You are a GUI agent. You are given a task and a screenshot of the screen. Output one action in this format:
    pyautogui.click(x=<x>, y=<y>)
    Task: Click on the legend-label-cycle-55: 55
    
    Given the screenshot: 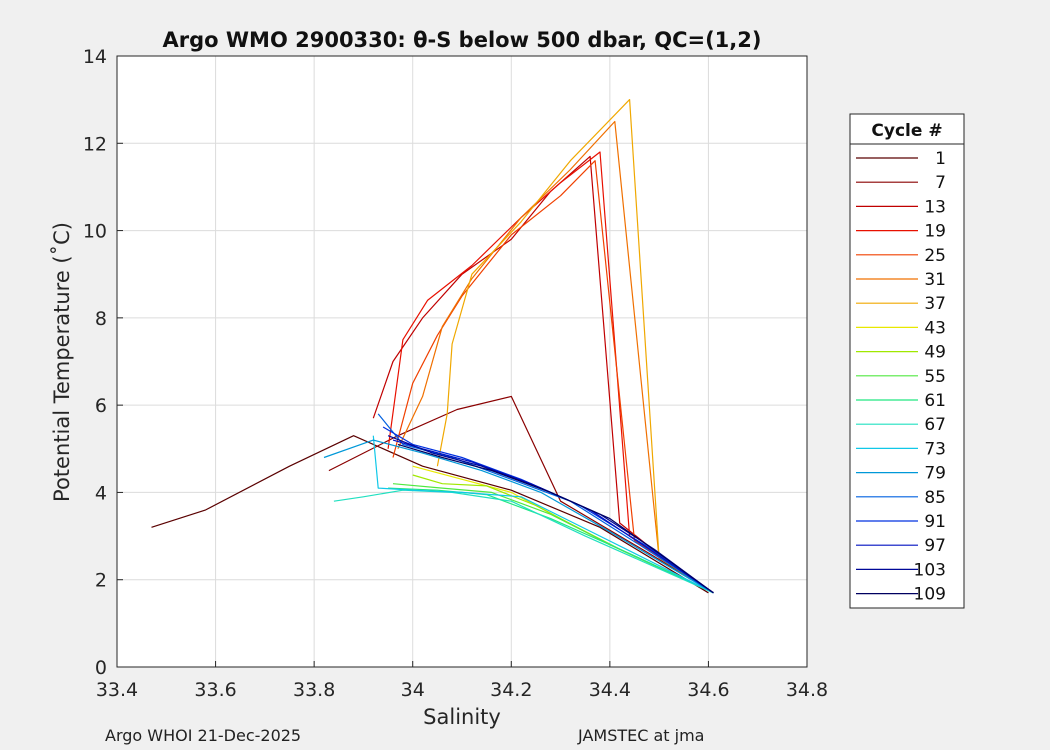 What is the action you would take?
    pyautogui.click(x=935, y=377)
    